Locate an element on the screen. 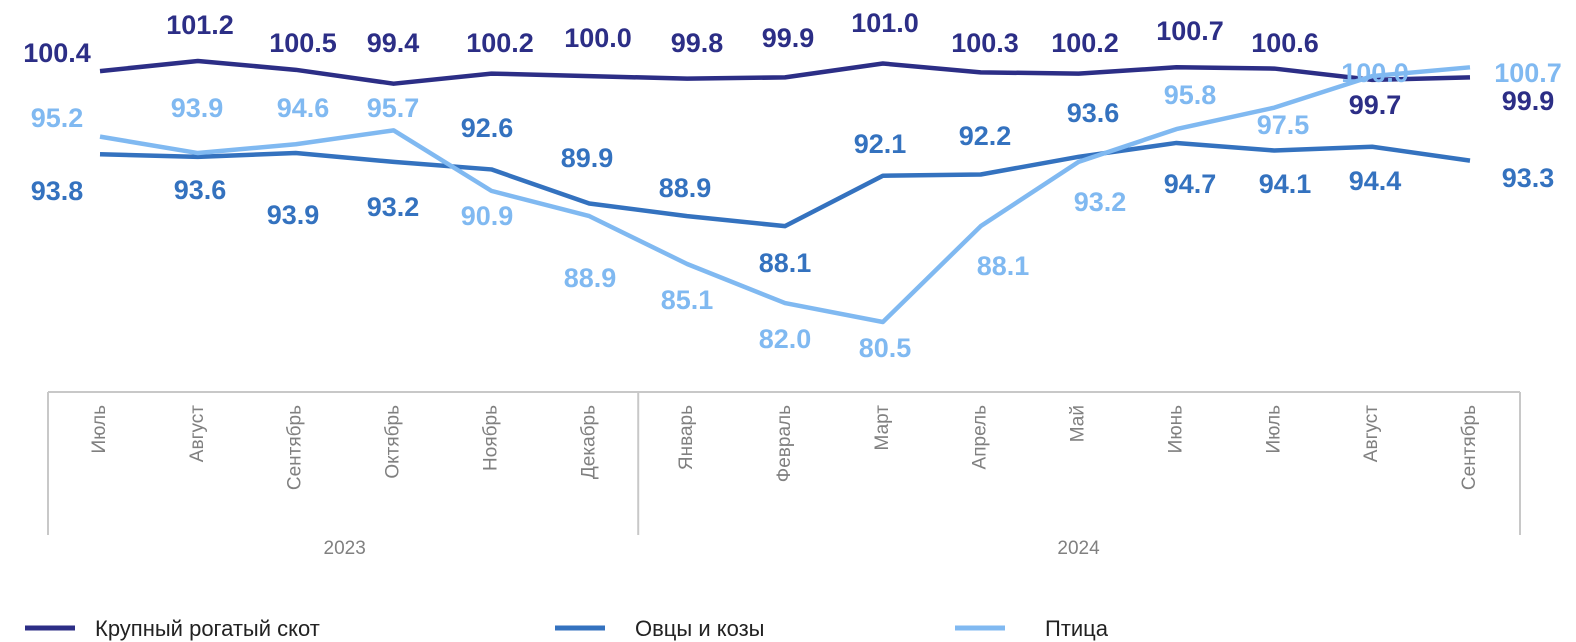 The image size is (1576, 642). data-label: 82.0 is located at coordinates (785, 339).